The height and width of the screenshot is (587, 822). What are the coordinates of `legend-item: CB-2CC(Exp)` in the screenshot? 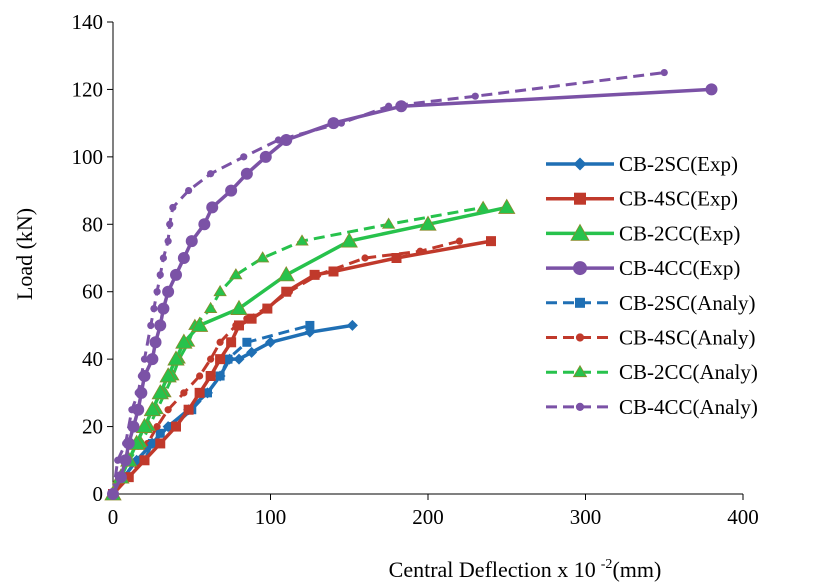 It's located at (643, 233).